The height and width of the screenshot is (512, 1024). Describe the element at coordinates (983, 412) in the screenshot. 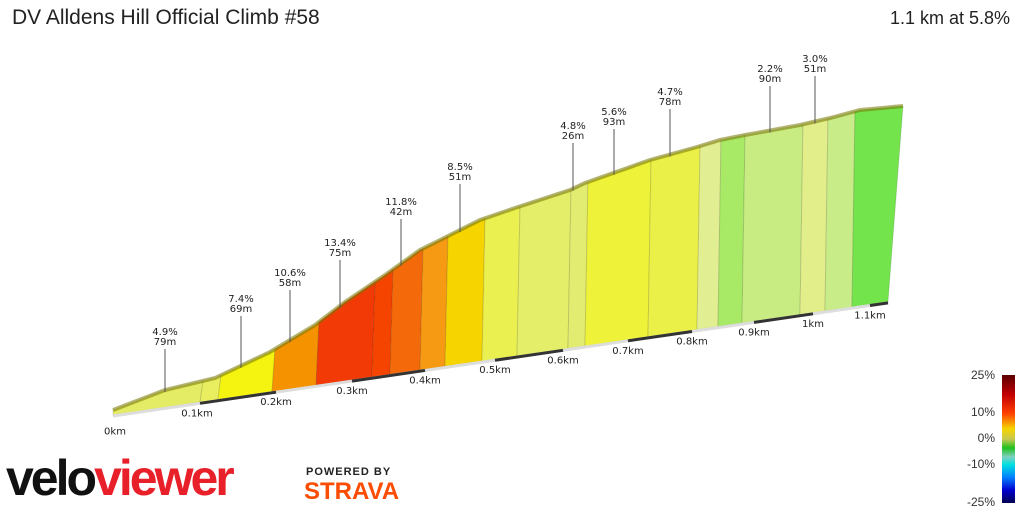

I see `legend-label: 10%` at that location.